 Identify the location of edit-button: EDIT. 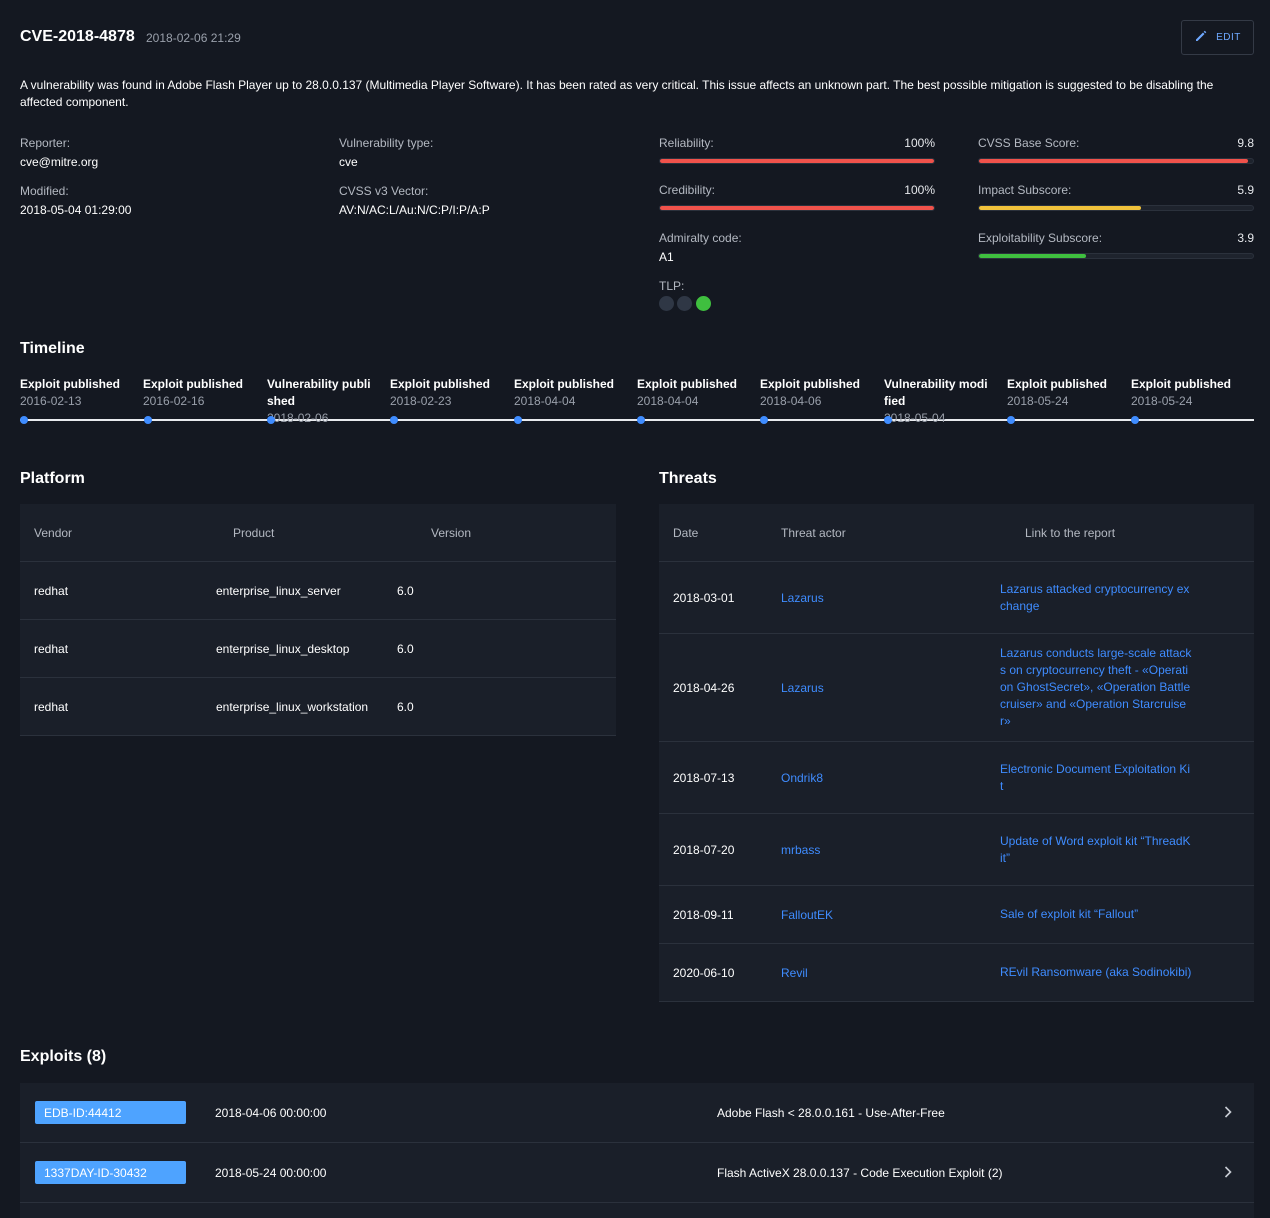
(1217, 37).